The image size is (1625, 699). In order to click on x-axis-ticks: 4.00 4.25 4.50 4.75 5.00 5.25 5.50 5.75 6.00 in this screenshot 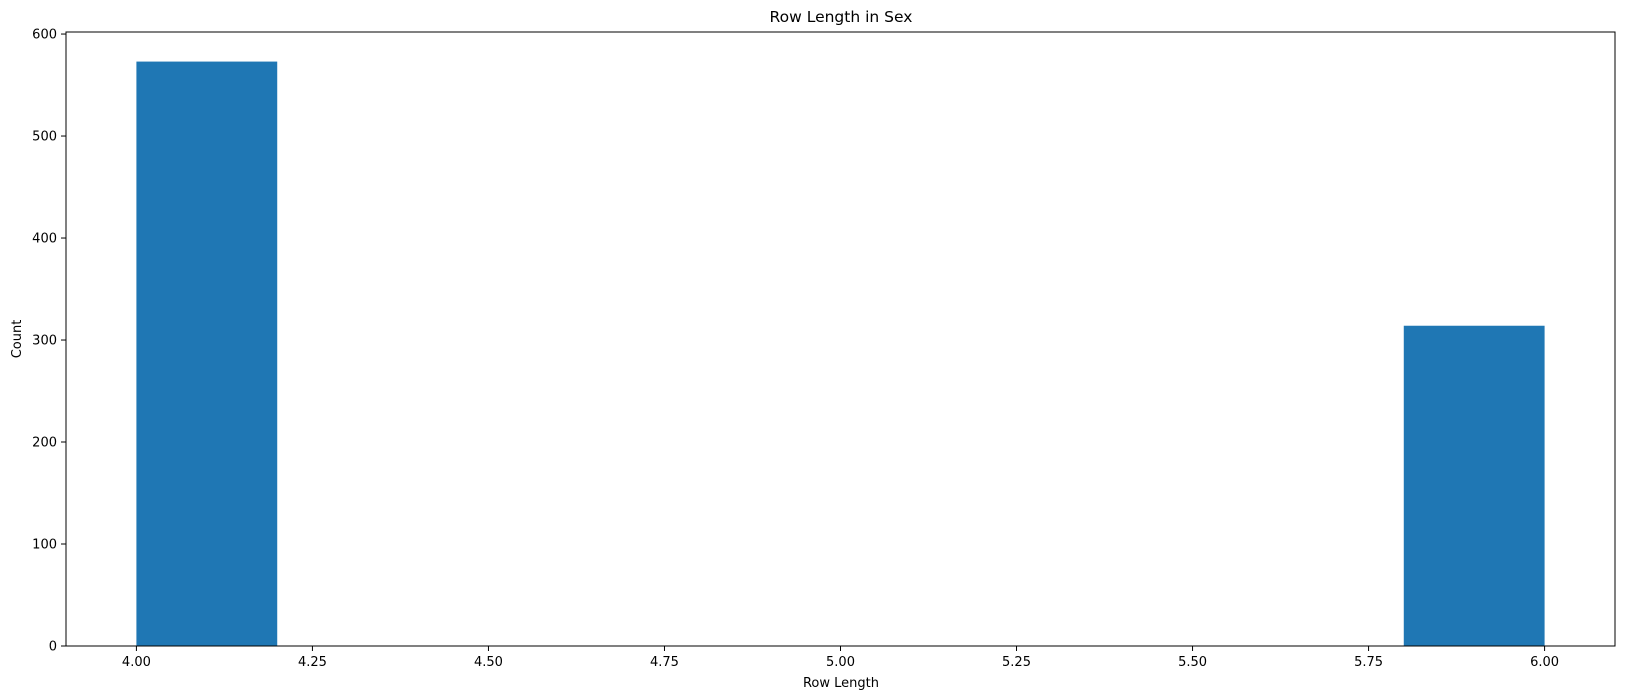, I will do `click(840, 658)`.